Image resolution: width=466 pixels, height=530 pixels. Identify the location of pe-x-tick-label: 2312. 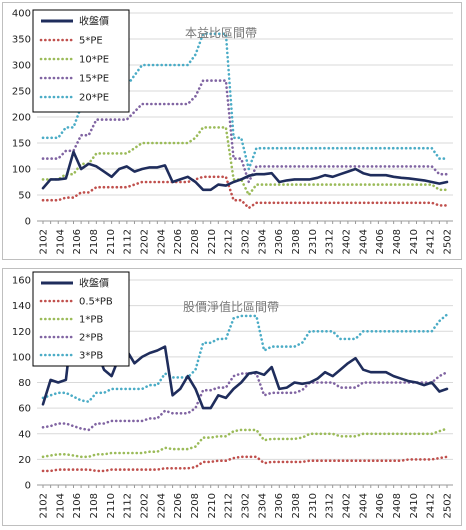
(330, 241).